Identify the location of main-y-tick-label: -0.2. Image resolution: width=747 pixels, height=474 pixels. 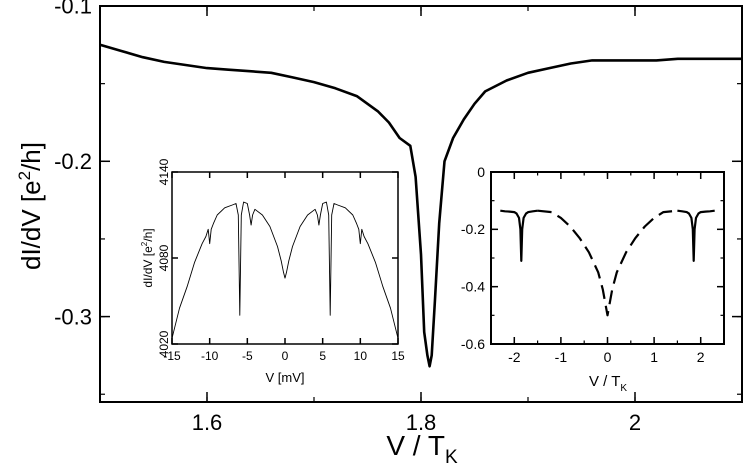
(73, 161).